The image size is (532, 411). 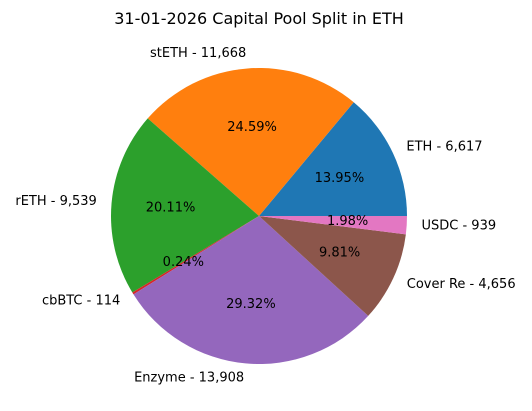 I want to click on slice-label-cover-re: Cover Re - 4,656, so click(x=461, y=284).